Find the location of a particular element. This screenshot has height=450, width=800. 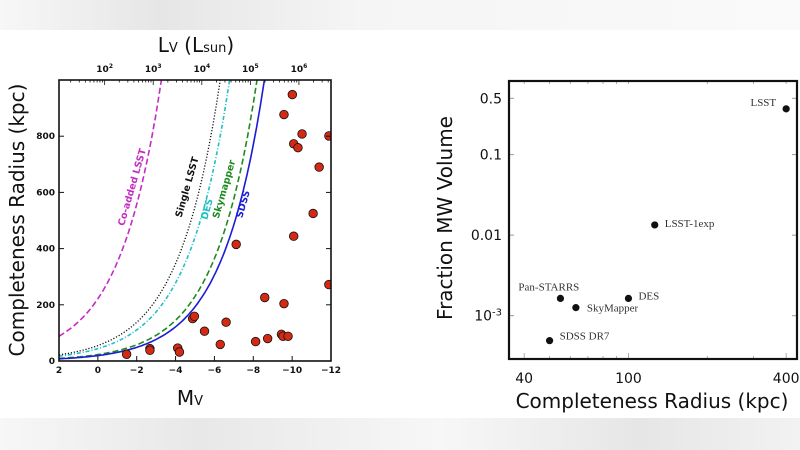

top-axis-title: LV (Lsun) is located at coordinates (196, 45).